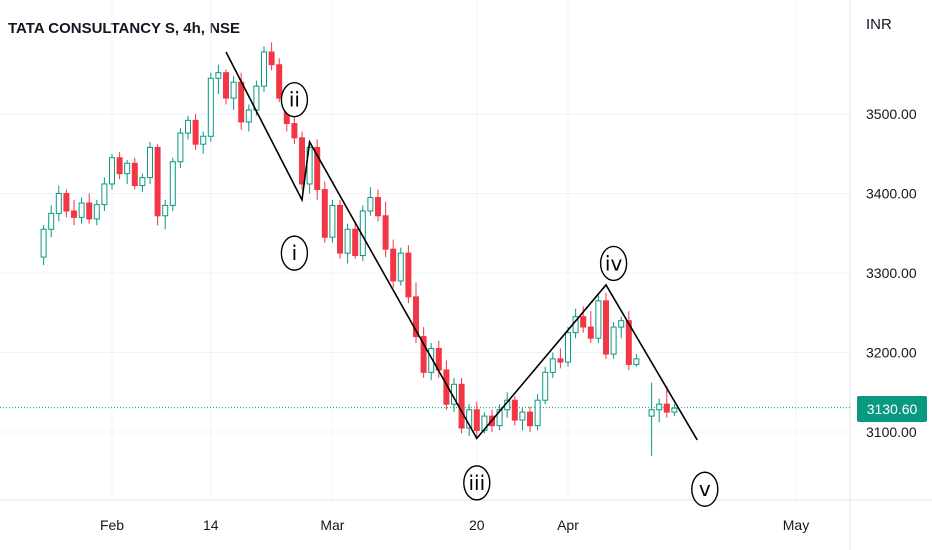  Describe the element at coordinates (211, 525) in the screenshot. I see `x-tick-label: 14` at that location.